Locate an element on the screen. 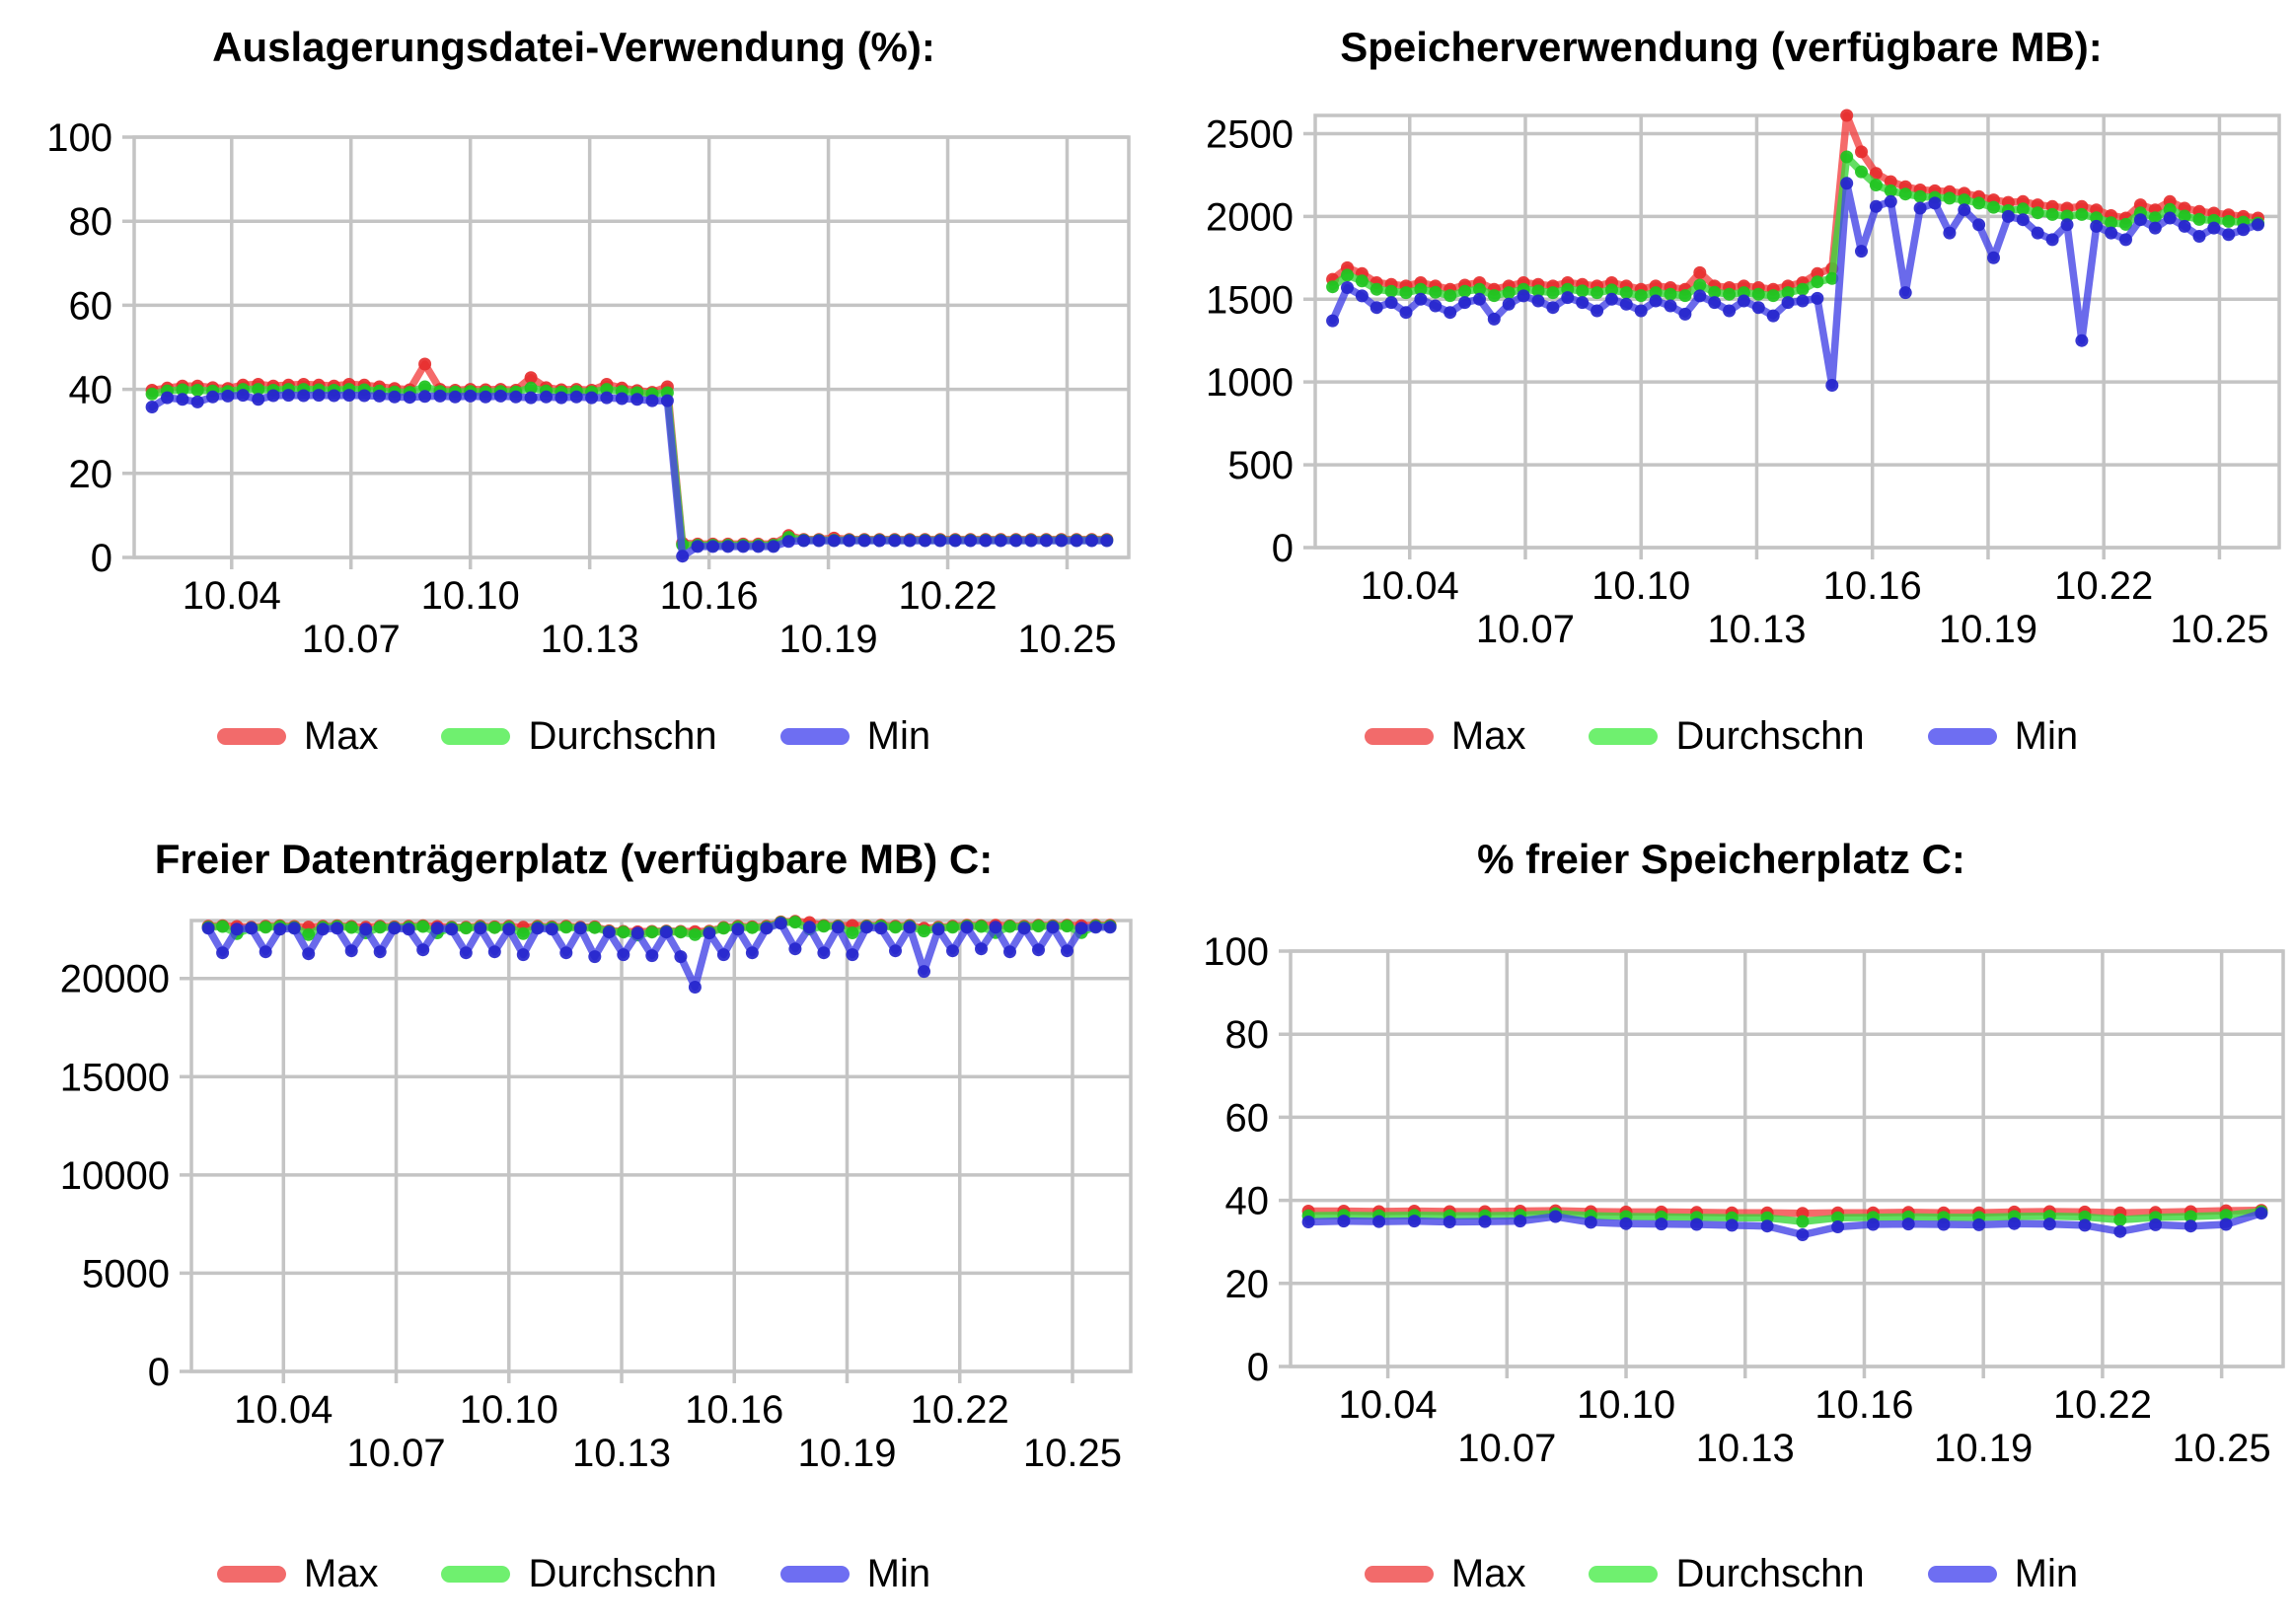  svg-text: 2500 is located at coordinates (1250, 134).